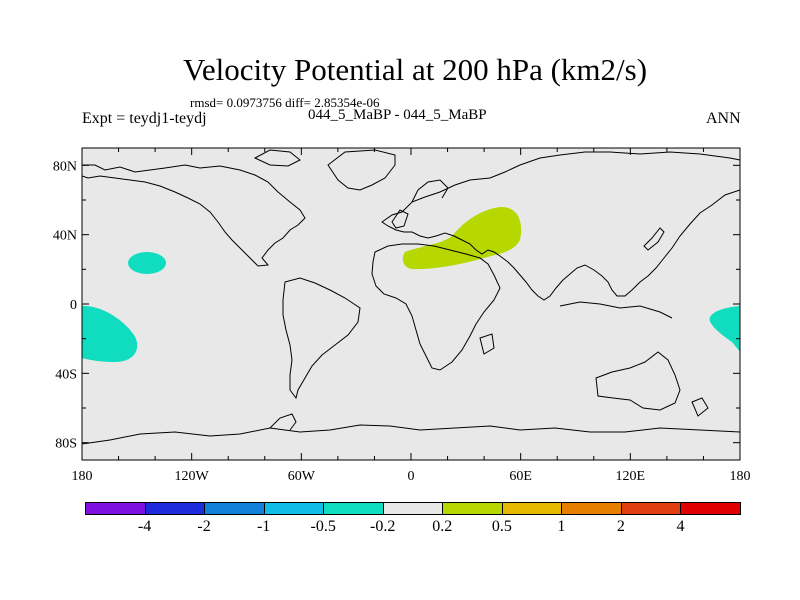 This screenshot has width=800, height=600. Describe the element at coordinates (654, 239) in the screenshot. I see `coast-japan` at that location.